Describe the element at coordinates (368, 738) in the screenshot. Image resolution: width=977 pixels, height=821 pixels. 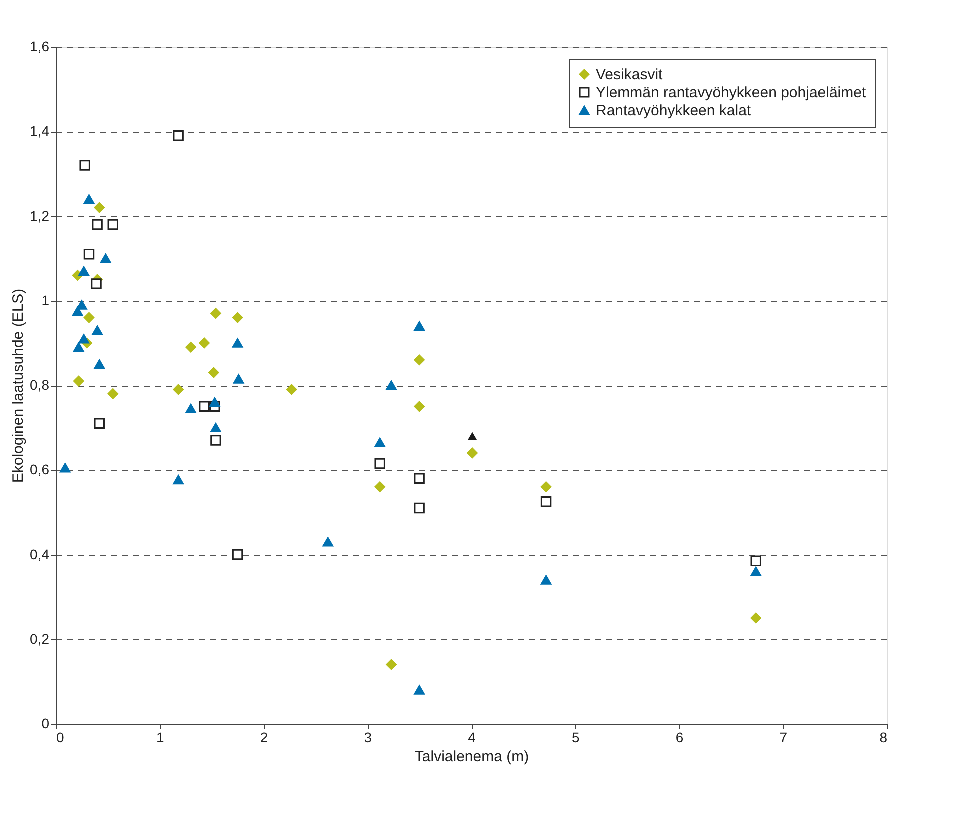
I see `x-tick-label: 3` at that location.